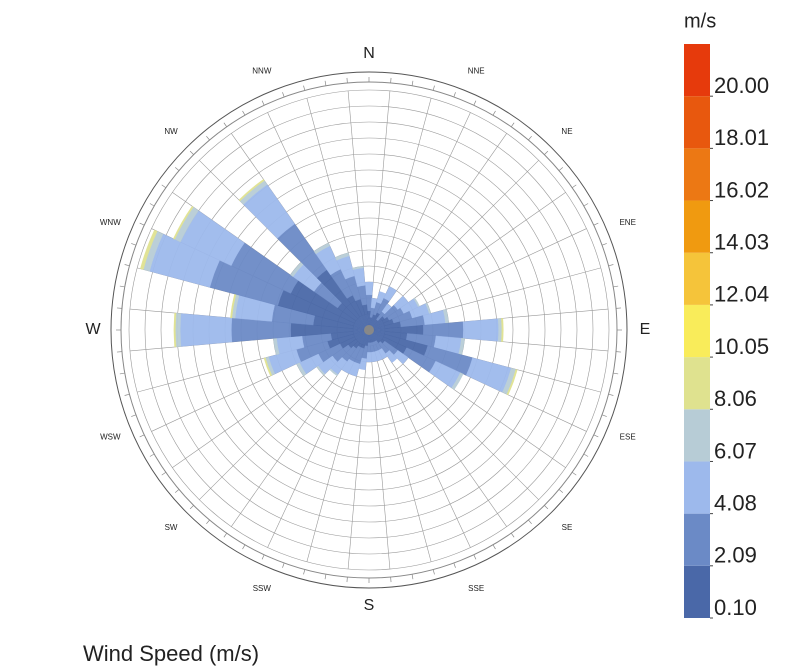  What do you see at coordinates (628, 436) in the screenshot?
I see `direction-label: ESE` at bounding box center [628, 436].